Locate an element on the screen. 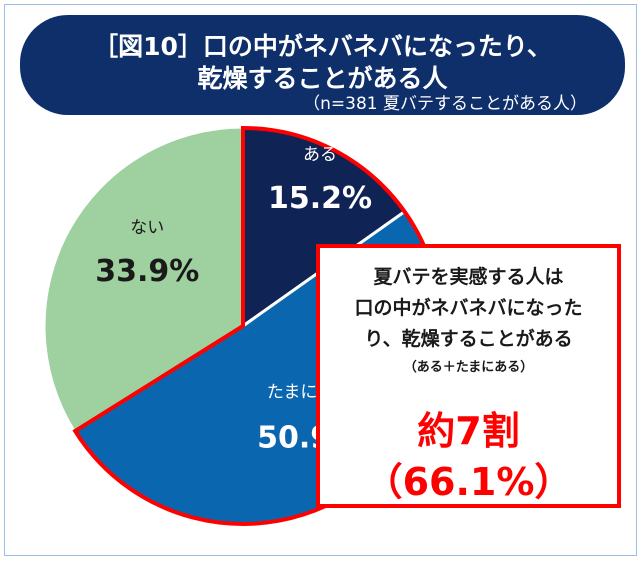 The image size is (643, 562). callout-value: （66.1%） is located at coordinates (468, 482).